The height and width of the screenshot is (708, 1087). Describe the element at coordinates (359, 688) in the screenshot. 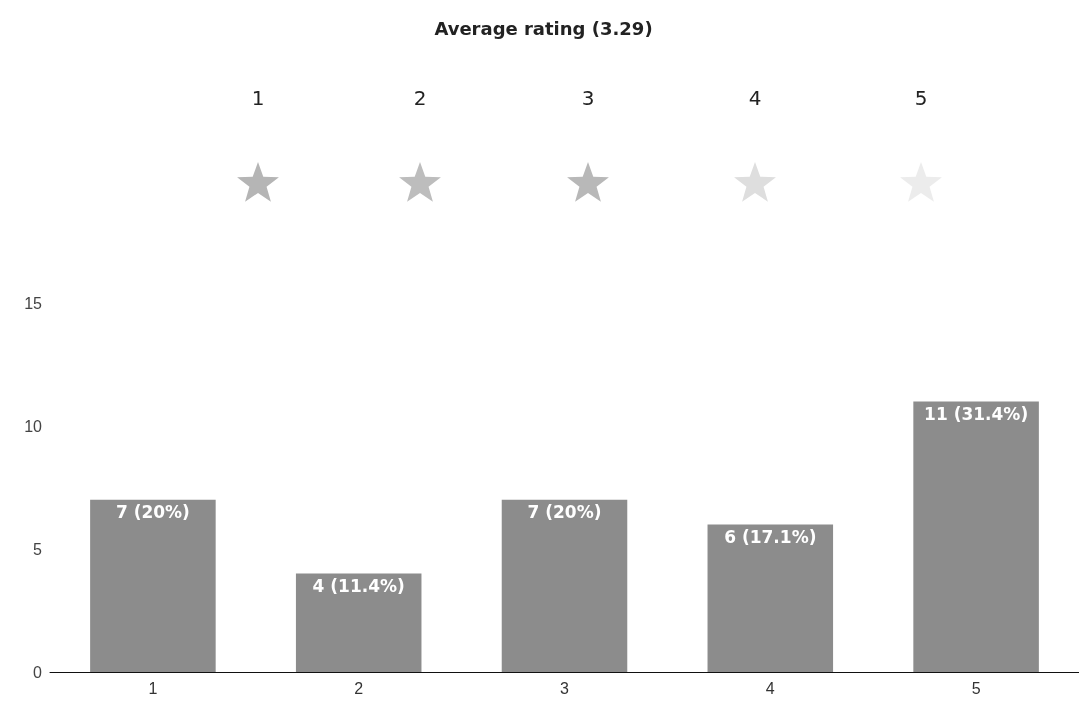

I see `x-tick-label: 2` at that location.